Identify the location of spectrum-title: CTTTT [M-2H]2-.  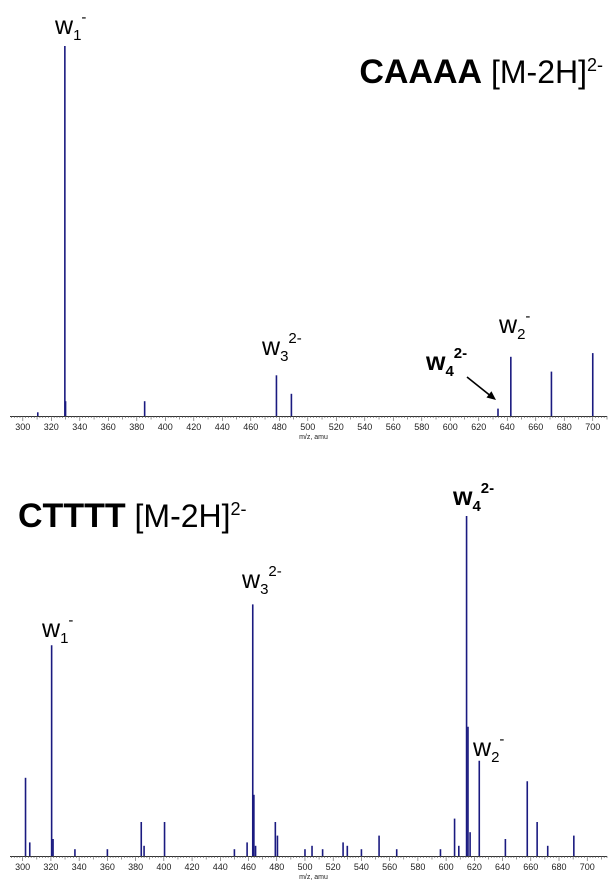
(132, 516).